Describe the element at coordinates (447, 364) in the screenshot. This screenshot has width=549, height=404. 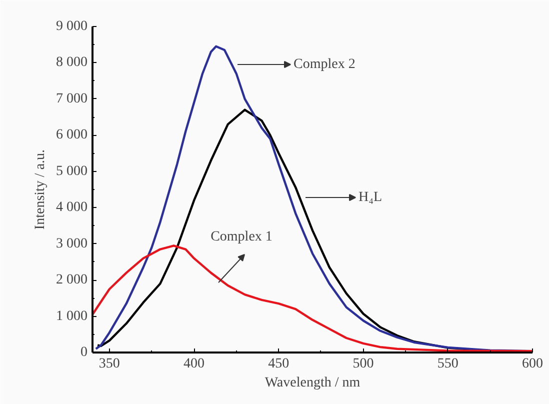
I see `x-tick-label: 550` at that location.